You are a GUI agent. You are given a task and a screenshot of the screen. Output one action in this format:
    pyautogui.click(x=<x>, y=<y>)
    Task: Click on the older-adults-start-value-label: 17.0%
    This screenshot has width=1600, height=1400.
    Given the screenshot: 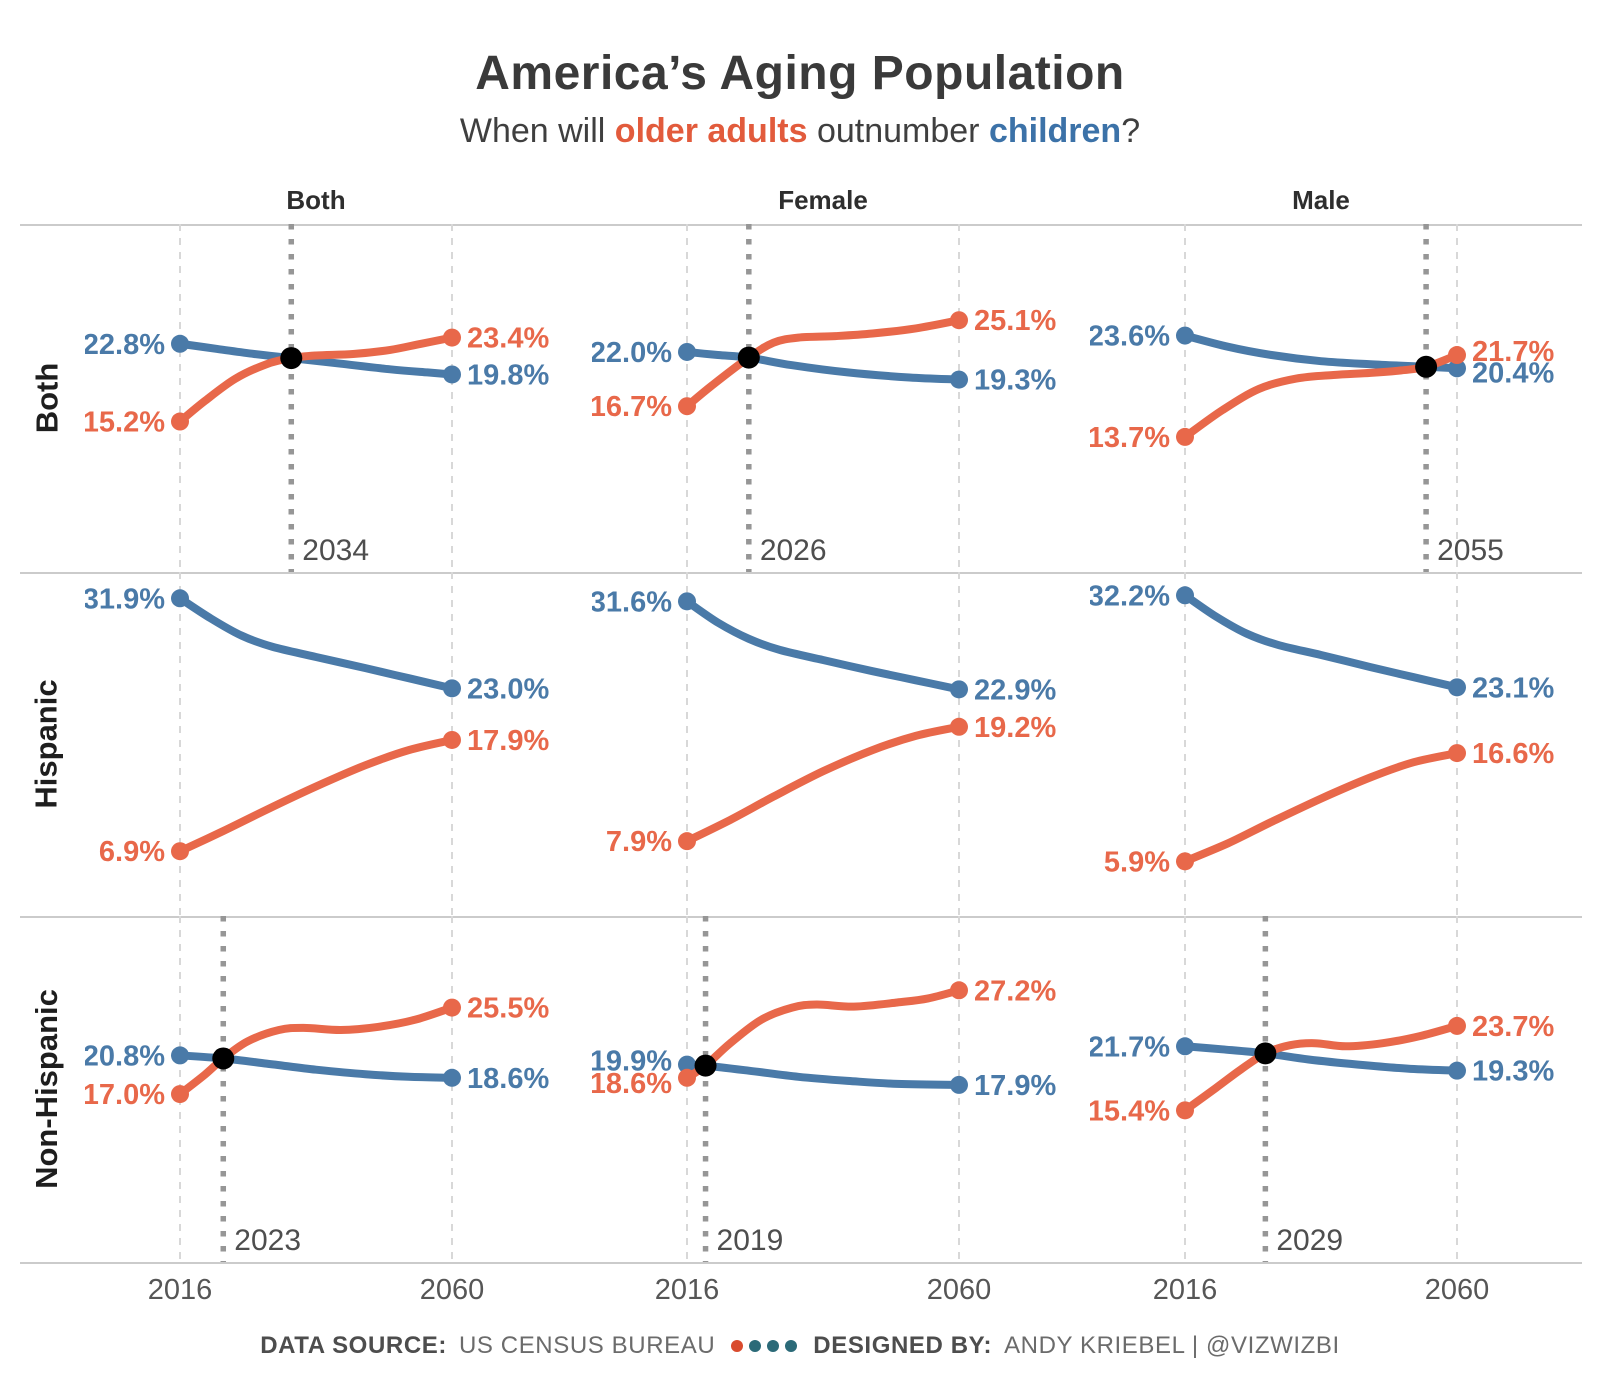 What is the action you would take?
    pyautogui.click(x=125, y=1095)
    